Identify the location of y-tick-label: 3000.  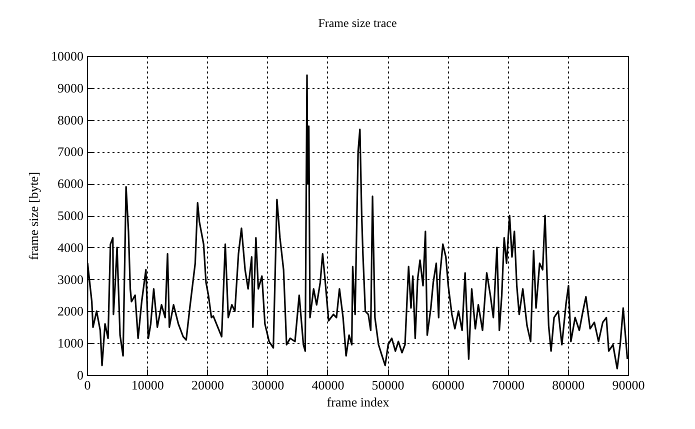
(71, 279).